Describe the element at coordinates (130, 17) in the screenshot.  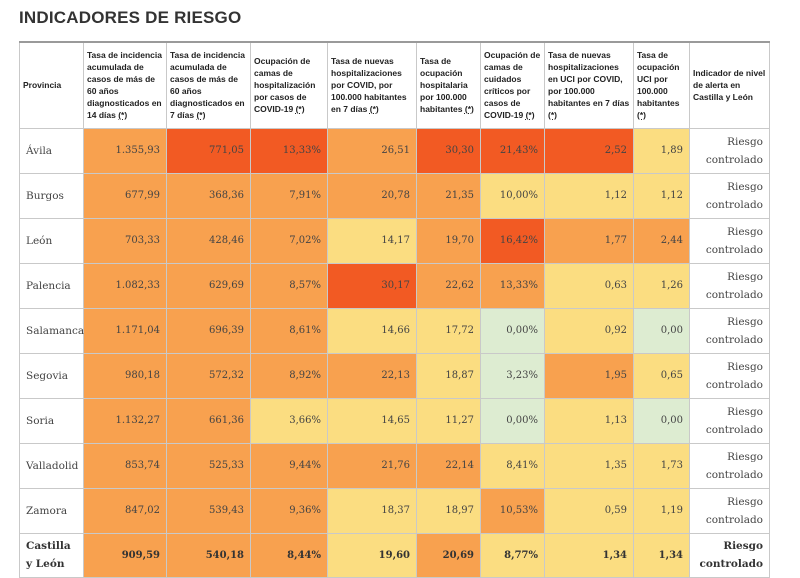
I see `page-title: INDICADORES DE RIESGO` at that location.